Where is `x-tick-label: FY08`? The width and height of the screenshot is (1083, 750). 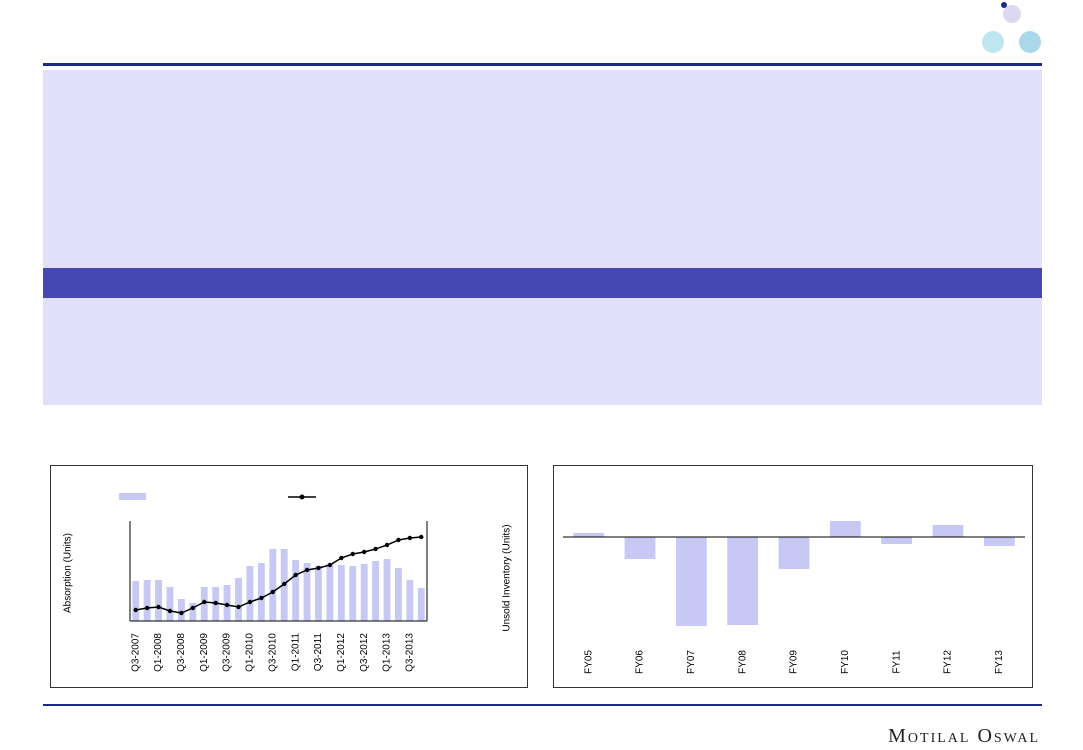 x-tick-label: FY08 is located at coordinates (742, 662).